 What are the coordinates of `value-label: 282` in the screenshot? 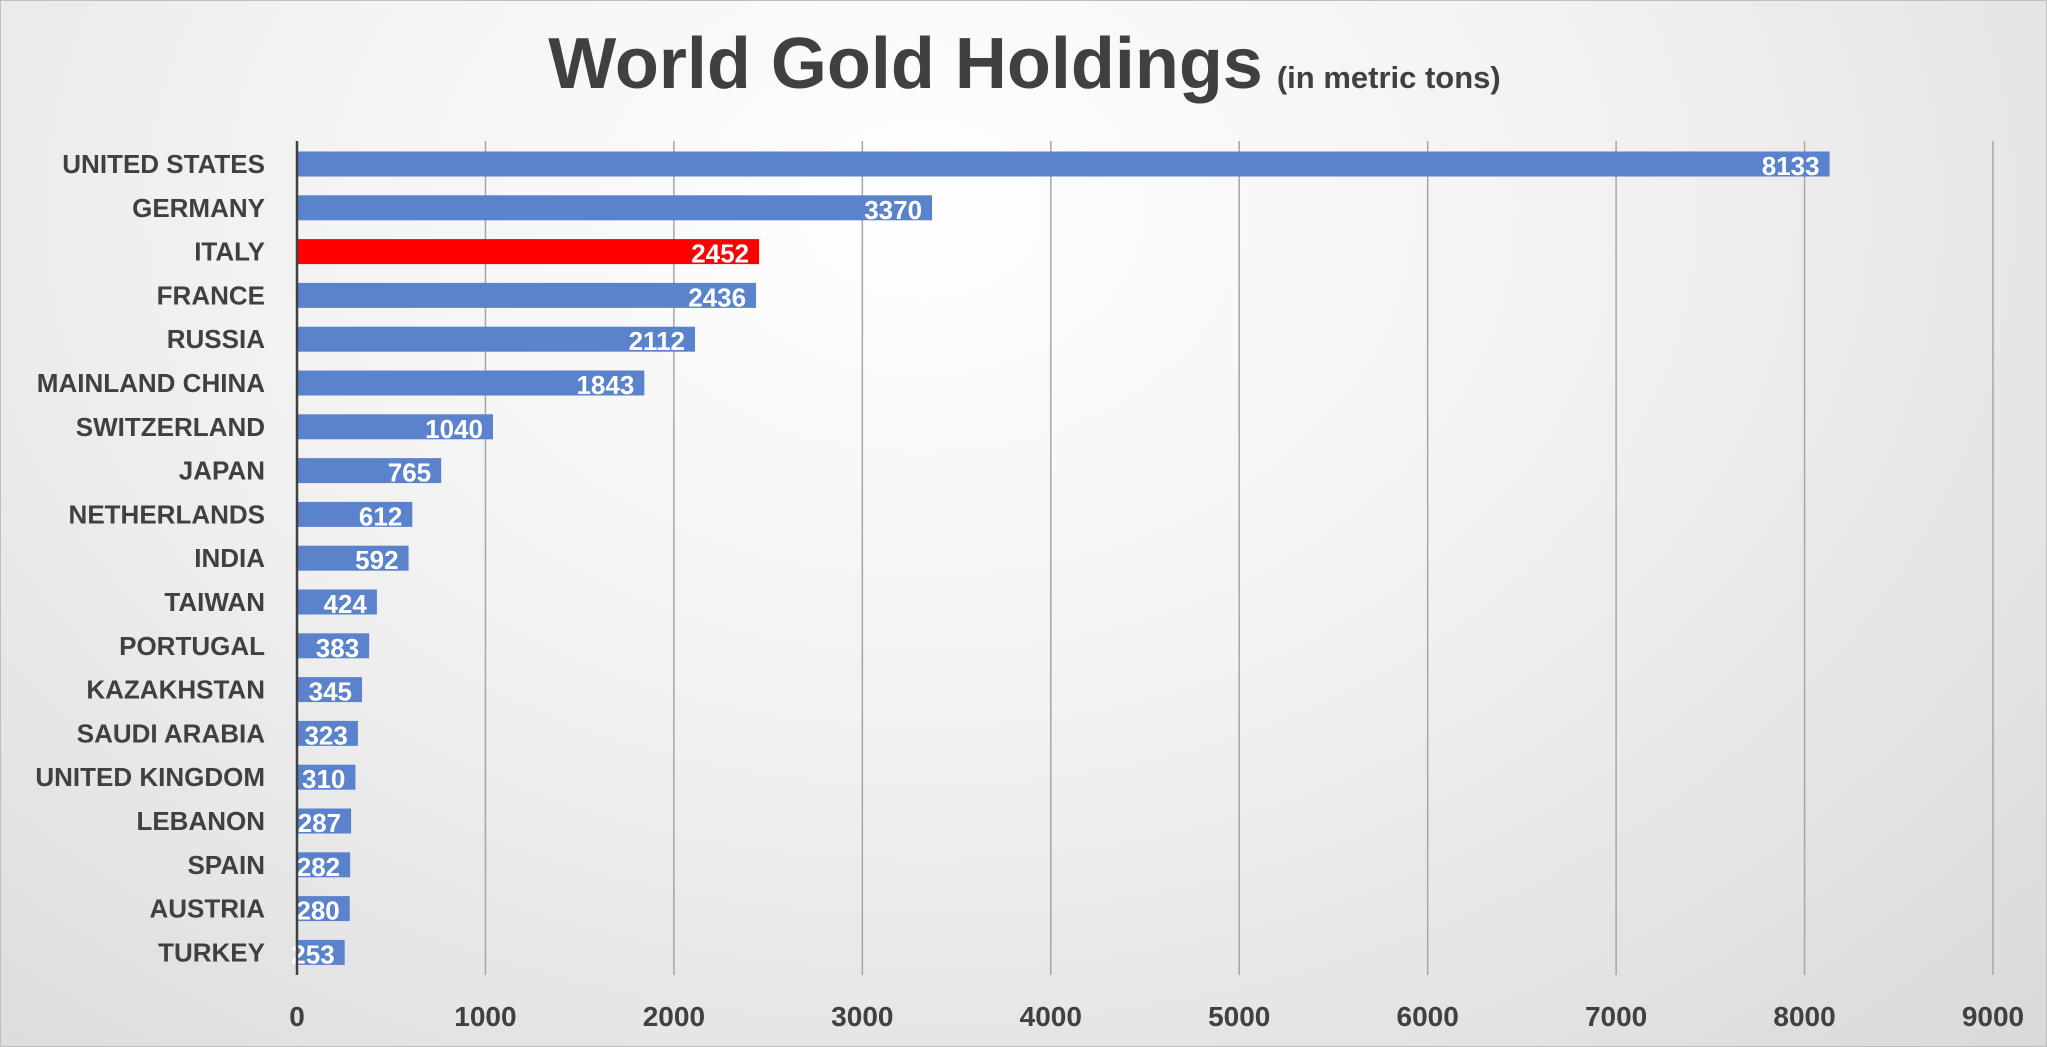 It's located at (318, 867).